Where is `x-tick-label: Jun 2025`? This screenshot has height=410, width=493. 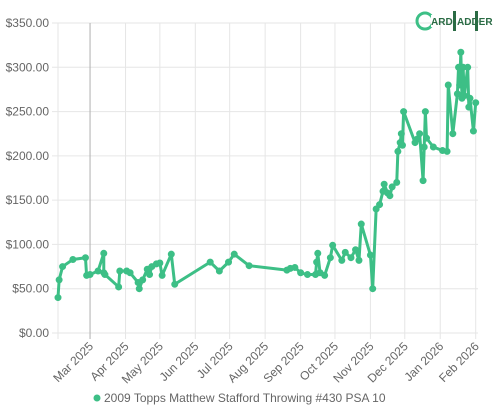
x-tick-label: Jun 2025 is located at coordinates (179, 361).